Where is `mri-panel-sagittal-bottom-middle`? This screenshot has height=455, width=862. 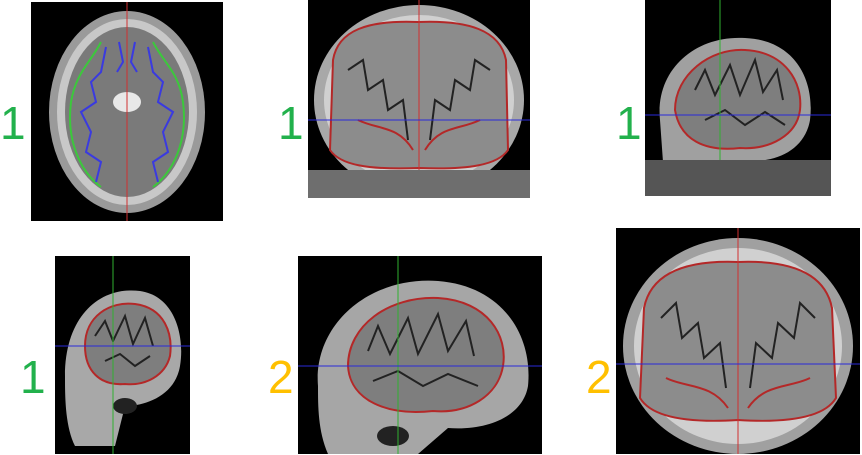
mri-panel-sagittal-bottom-middle is located at coordinates (420, 355).